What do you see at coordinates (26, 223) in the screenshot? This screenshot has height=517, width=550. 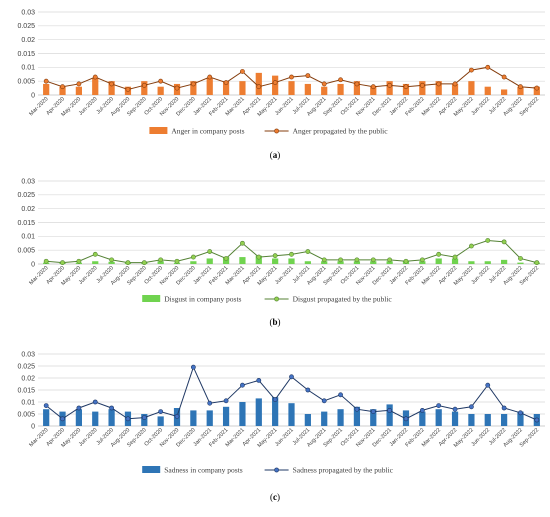 I see `y-tick-label: 0.015` at bounding box center [26, 223].